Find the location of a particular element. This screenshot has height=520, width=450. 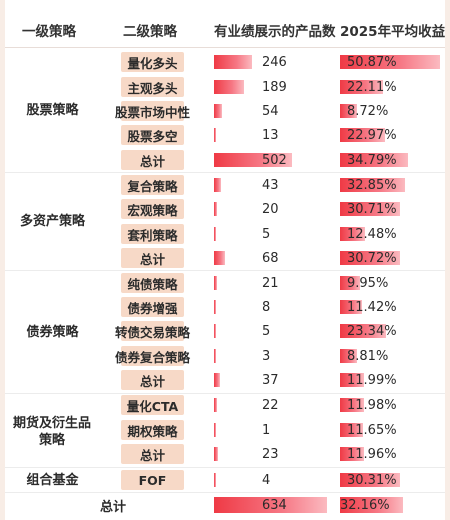

level2-tag: 股票市场中性 is located at coordinates (152, 111).